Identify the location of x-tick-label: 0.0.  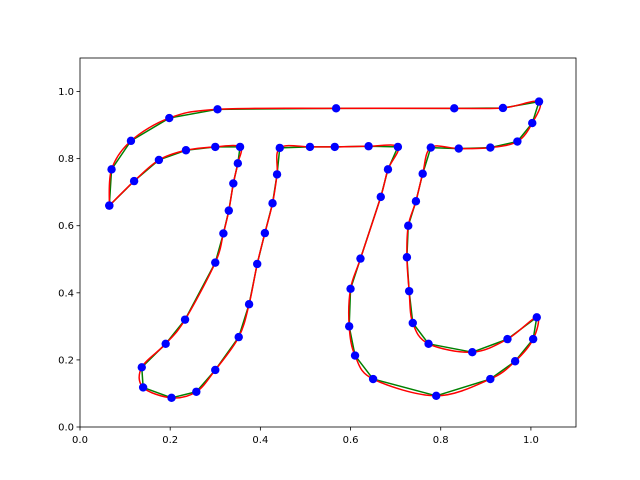
(80, 440).